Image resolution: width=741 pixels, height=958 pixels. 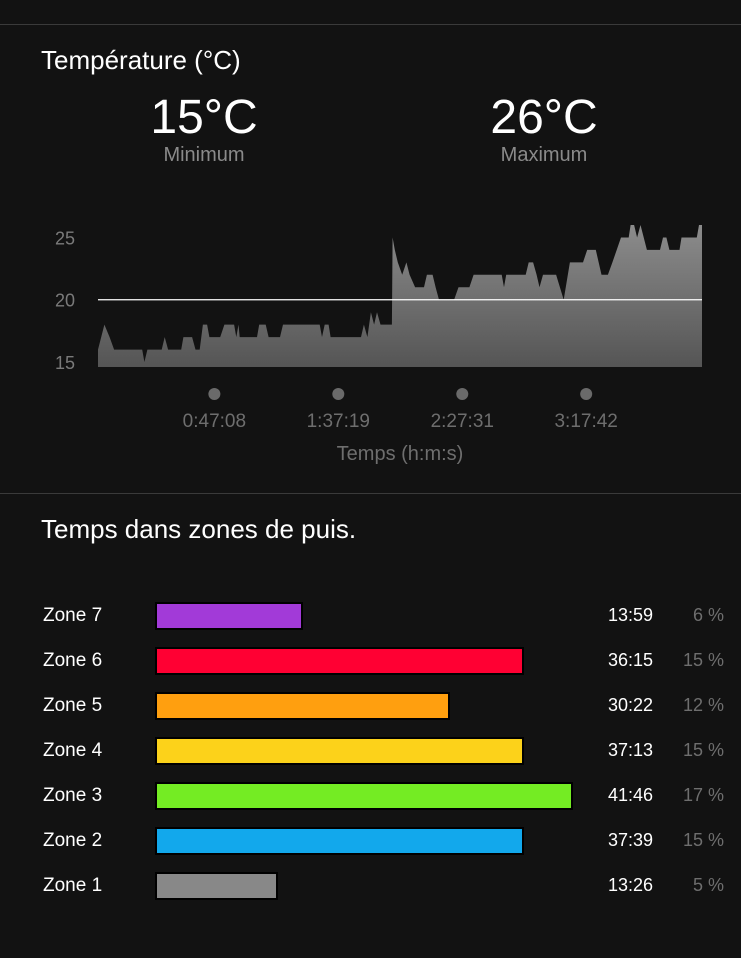 I want to click on max-stat: 26°C Maximum, so click(x=544, y=129).